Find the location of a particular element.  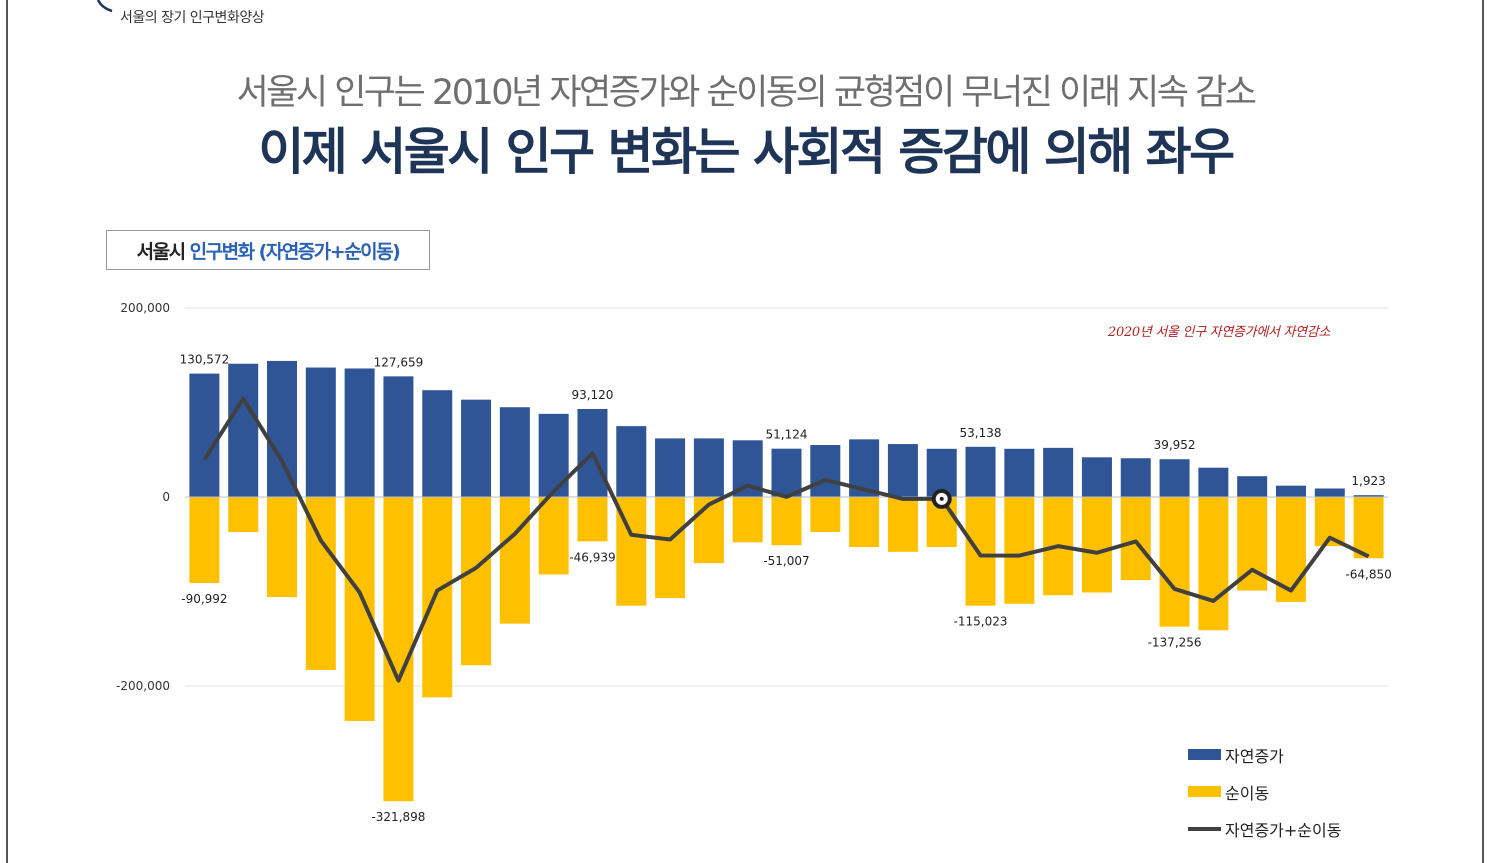

chart-title-city: 서울시 is located at coordinates (161, 251).